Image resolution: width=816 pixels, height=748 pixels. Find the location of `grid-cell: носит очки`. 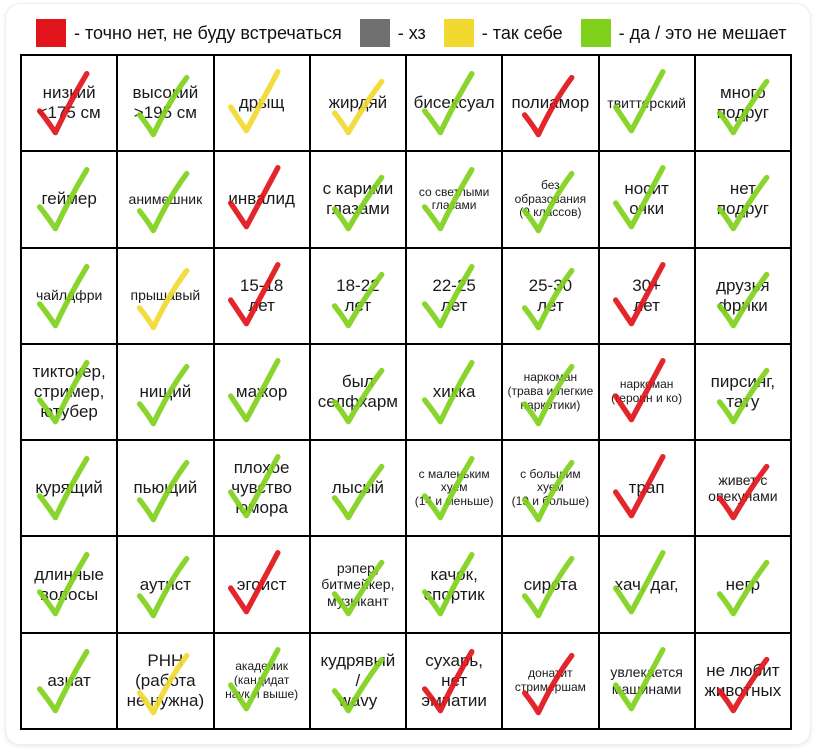

grid-cell: носит очки is located at coordinates (647, 200).